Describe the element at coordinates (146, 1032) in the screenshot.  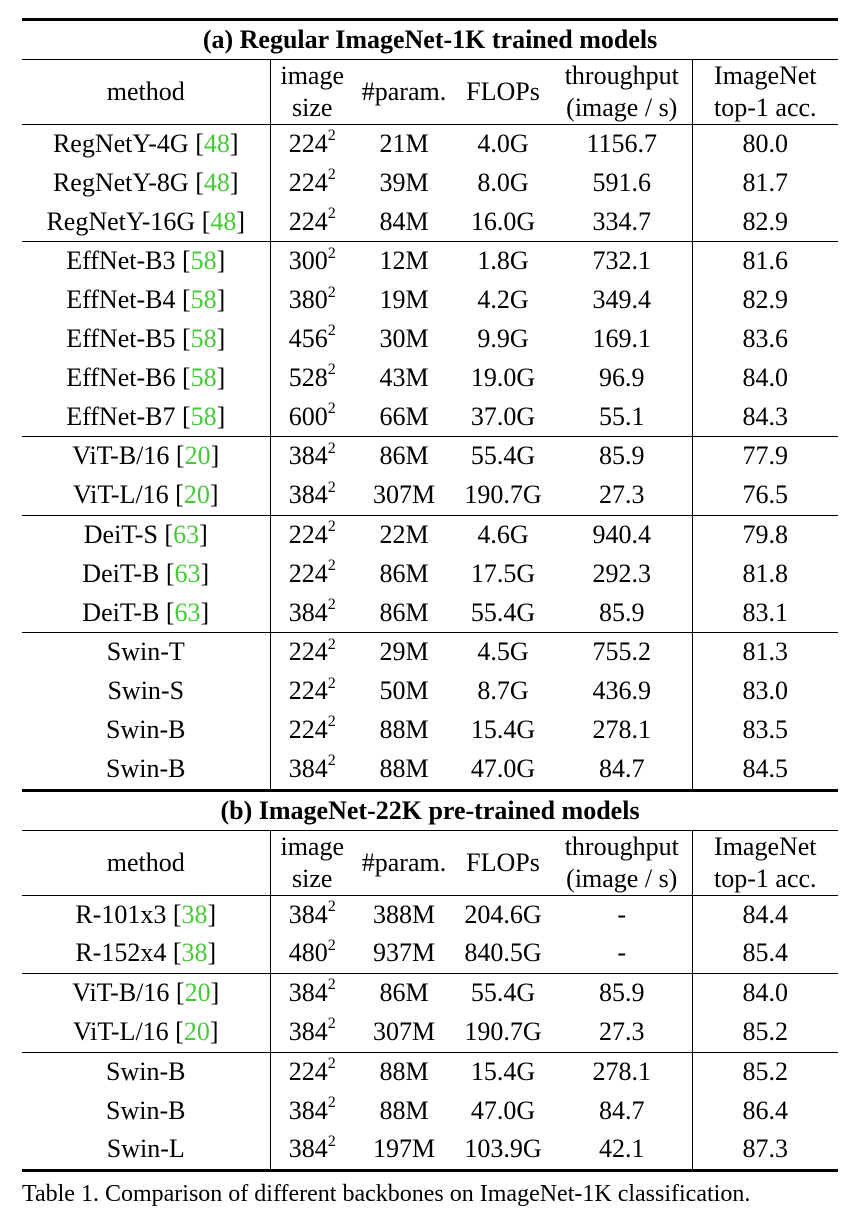
I see `method-cell: ViT-L/16 [20]` at that location.